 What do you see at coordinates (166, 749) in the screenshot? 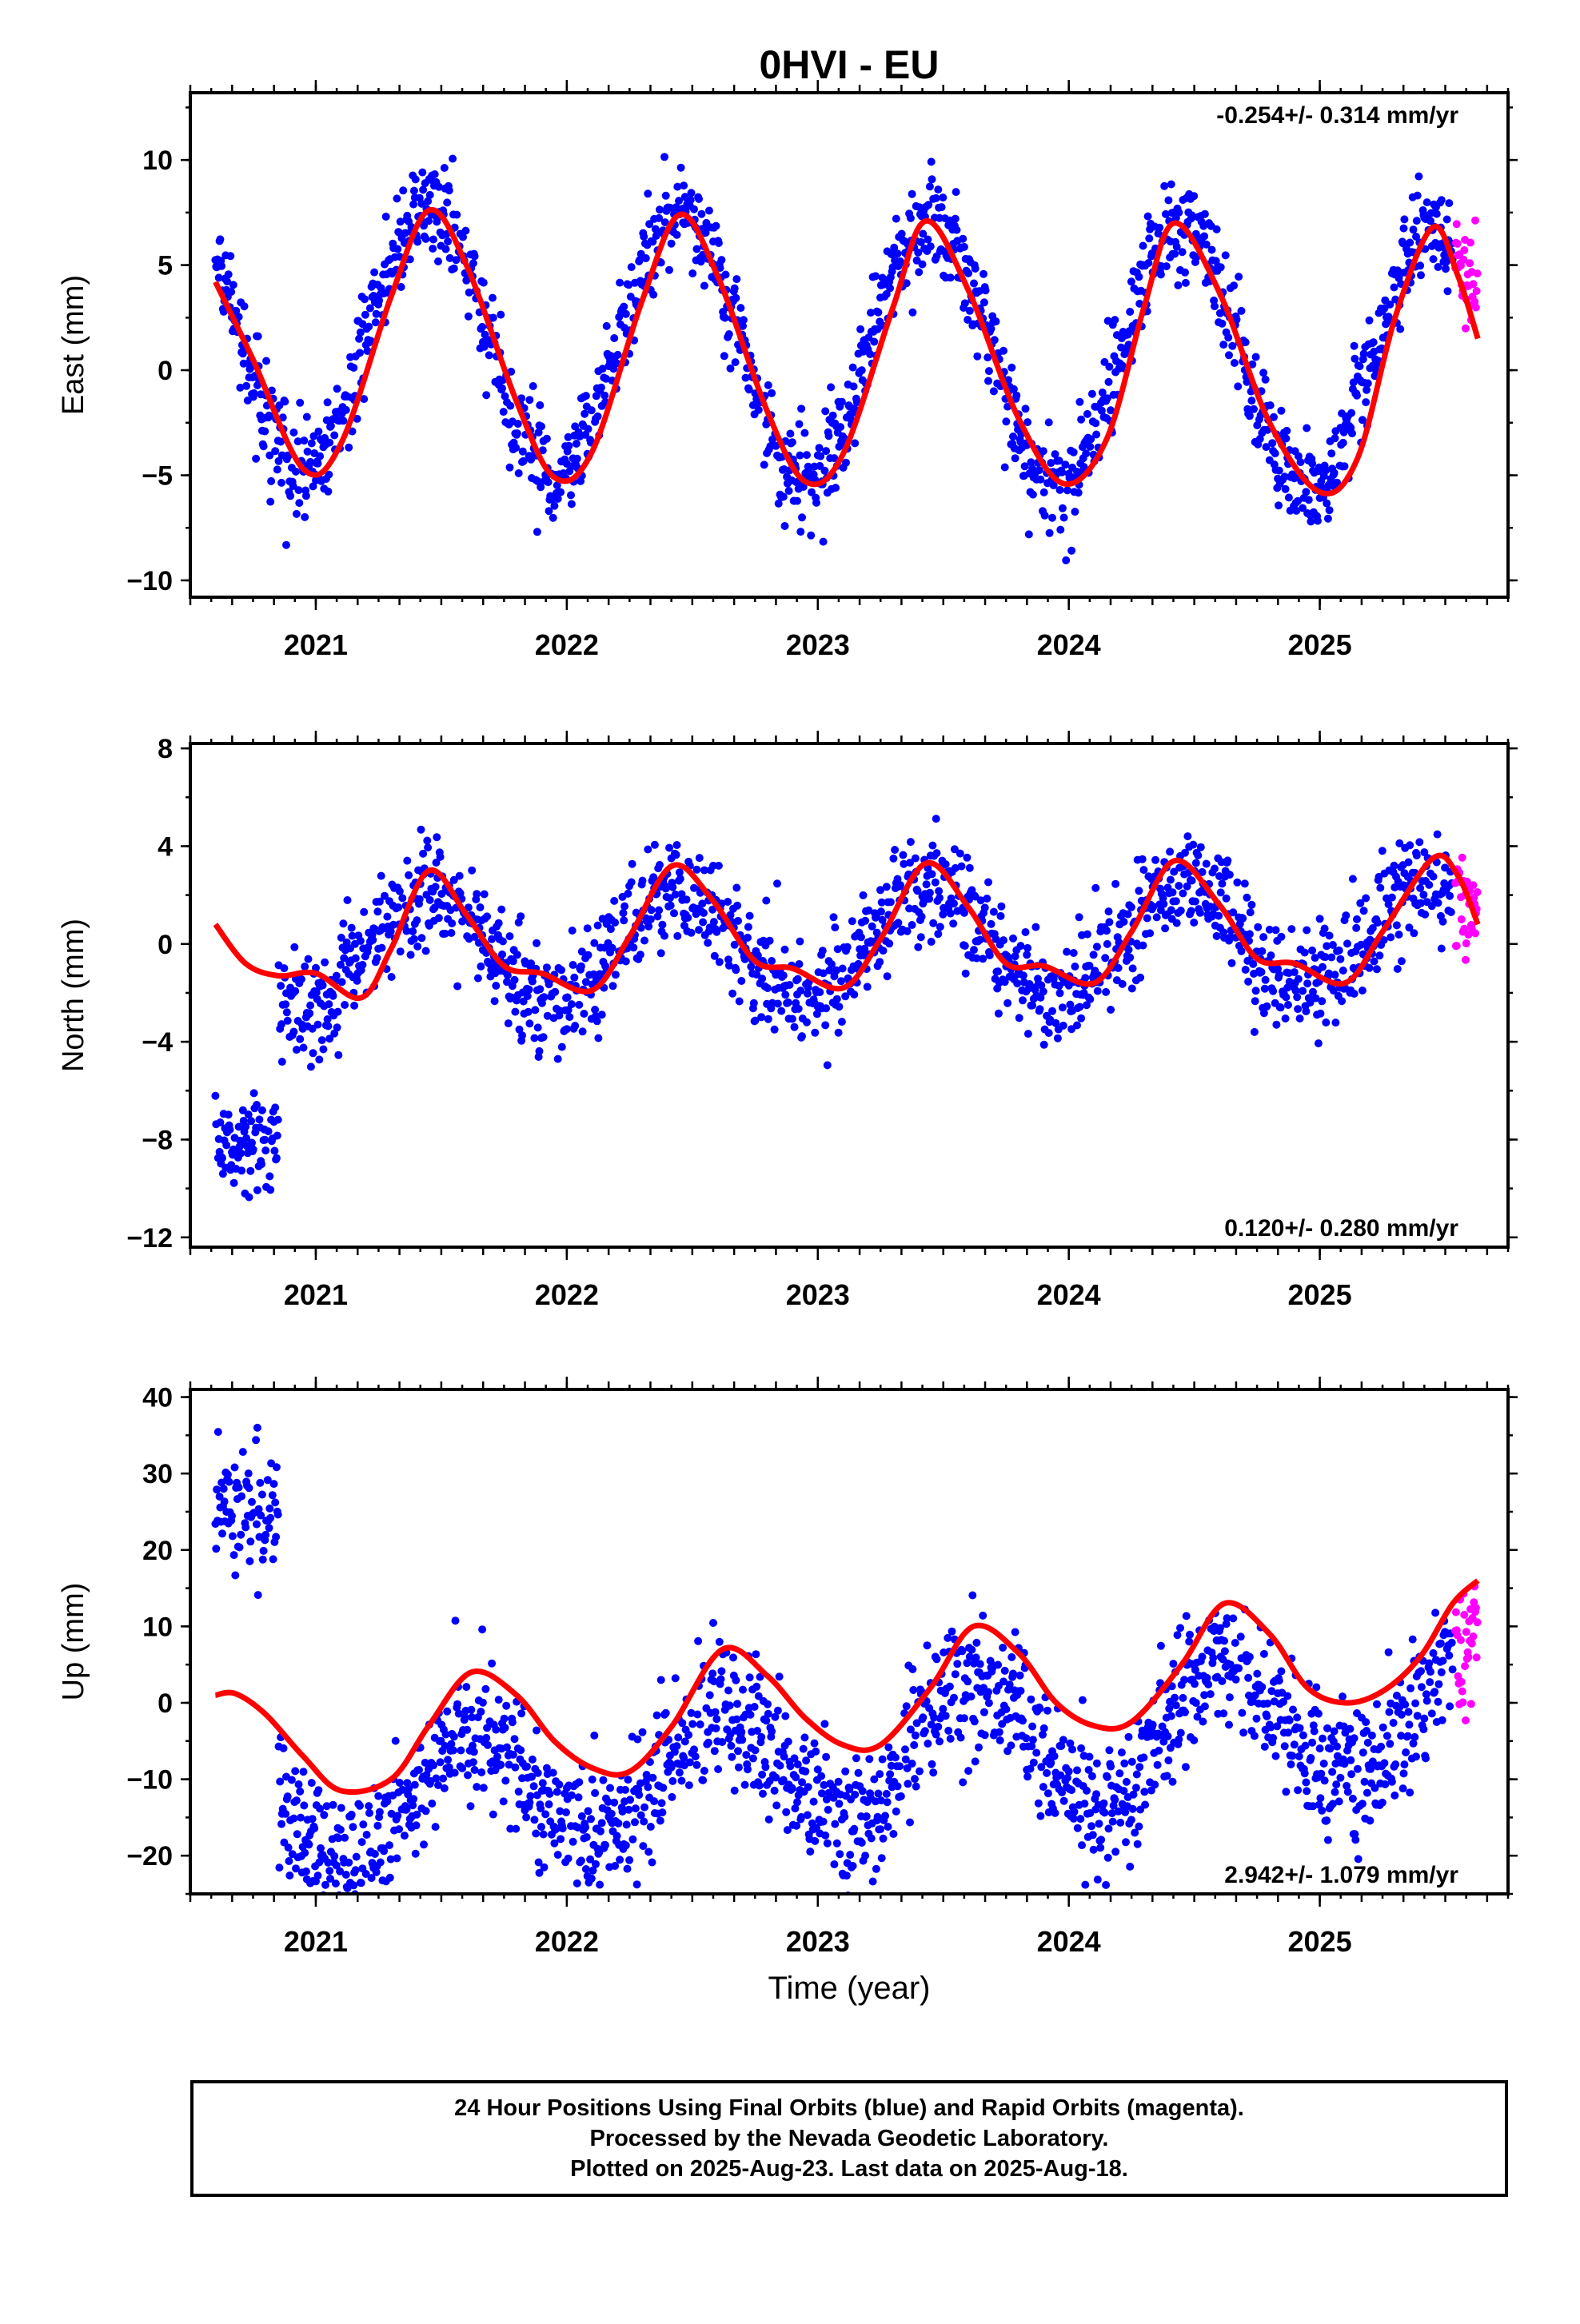
I see `y-tick-label: 8` at bounding box center [166, 749].